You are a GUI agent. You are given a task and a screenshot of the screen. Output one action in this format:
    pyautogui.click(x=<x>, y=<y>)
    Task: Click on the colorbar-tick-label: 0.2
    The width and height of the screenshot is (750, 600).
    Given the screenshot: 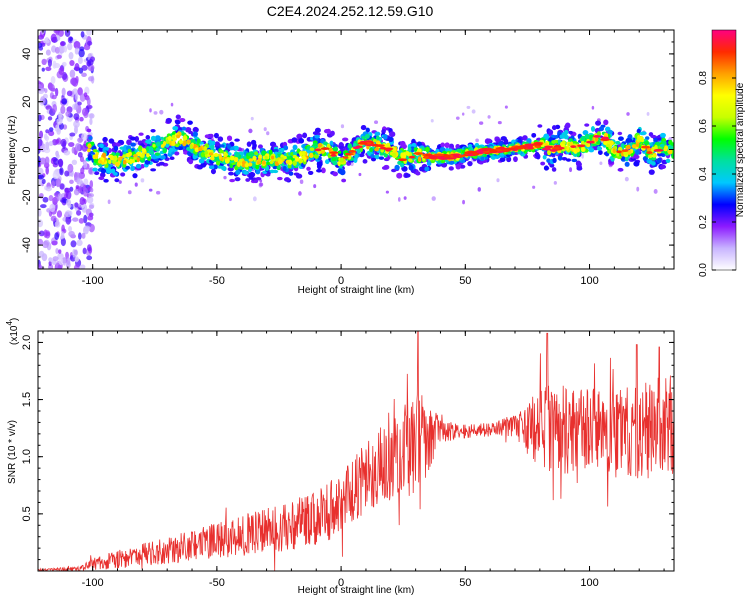 What is the action you would take?
    pyautogui.click(x=703, y=222)
    